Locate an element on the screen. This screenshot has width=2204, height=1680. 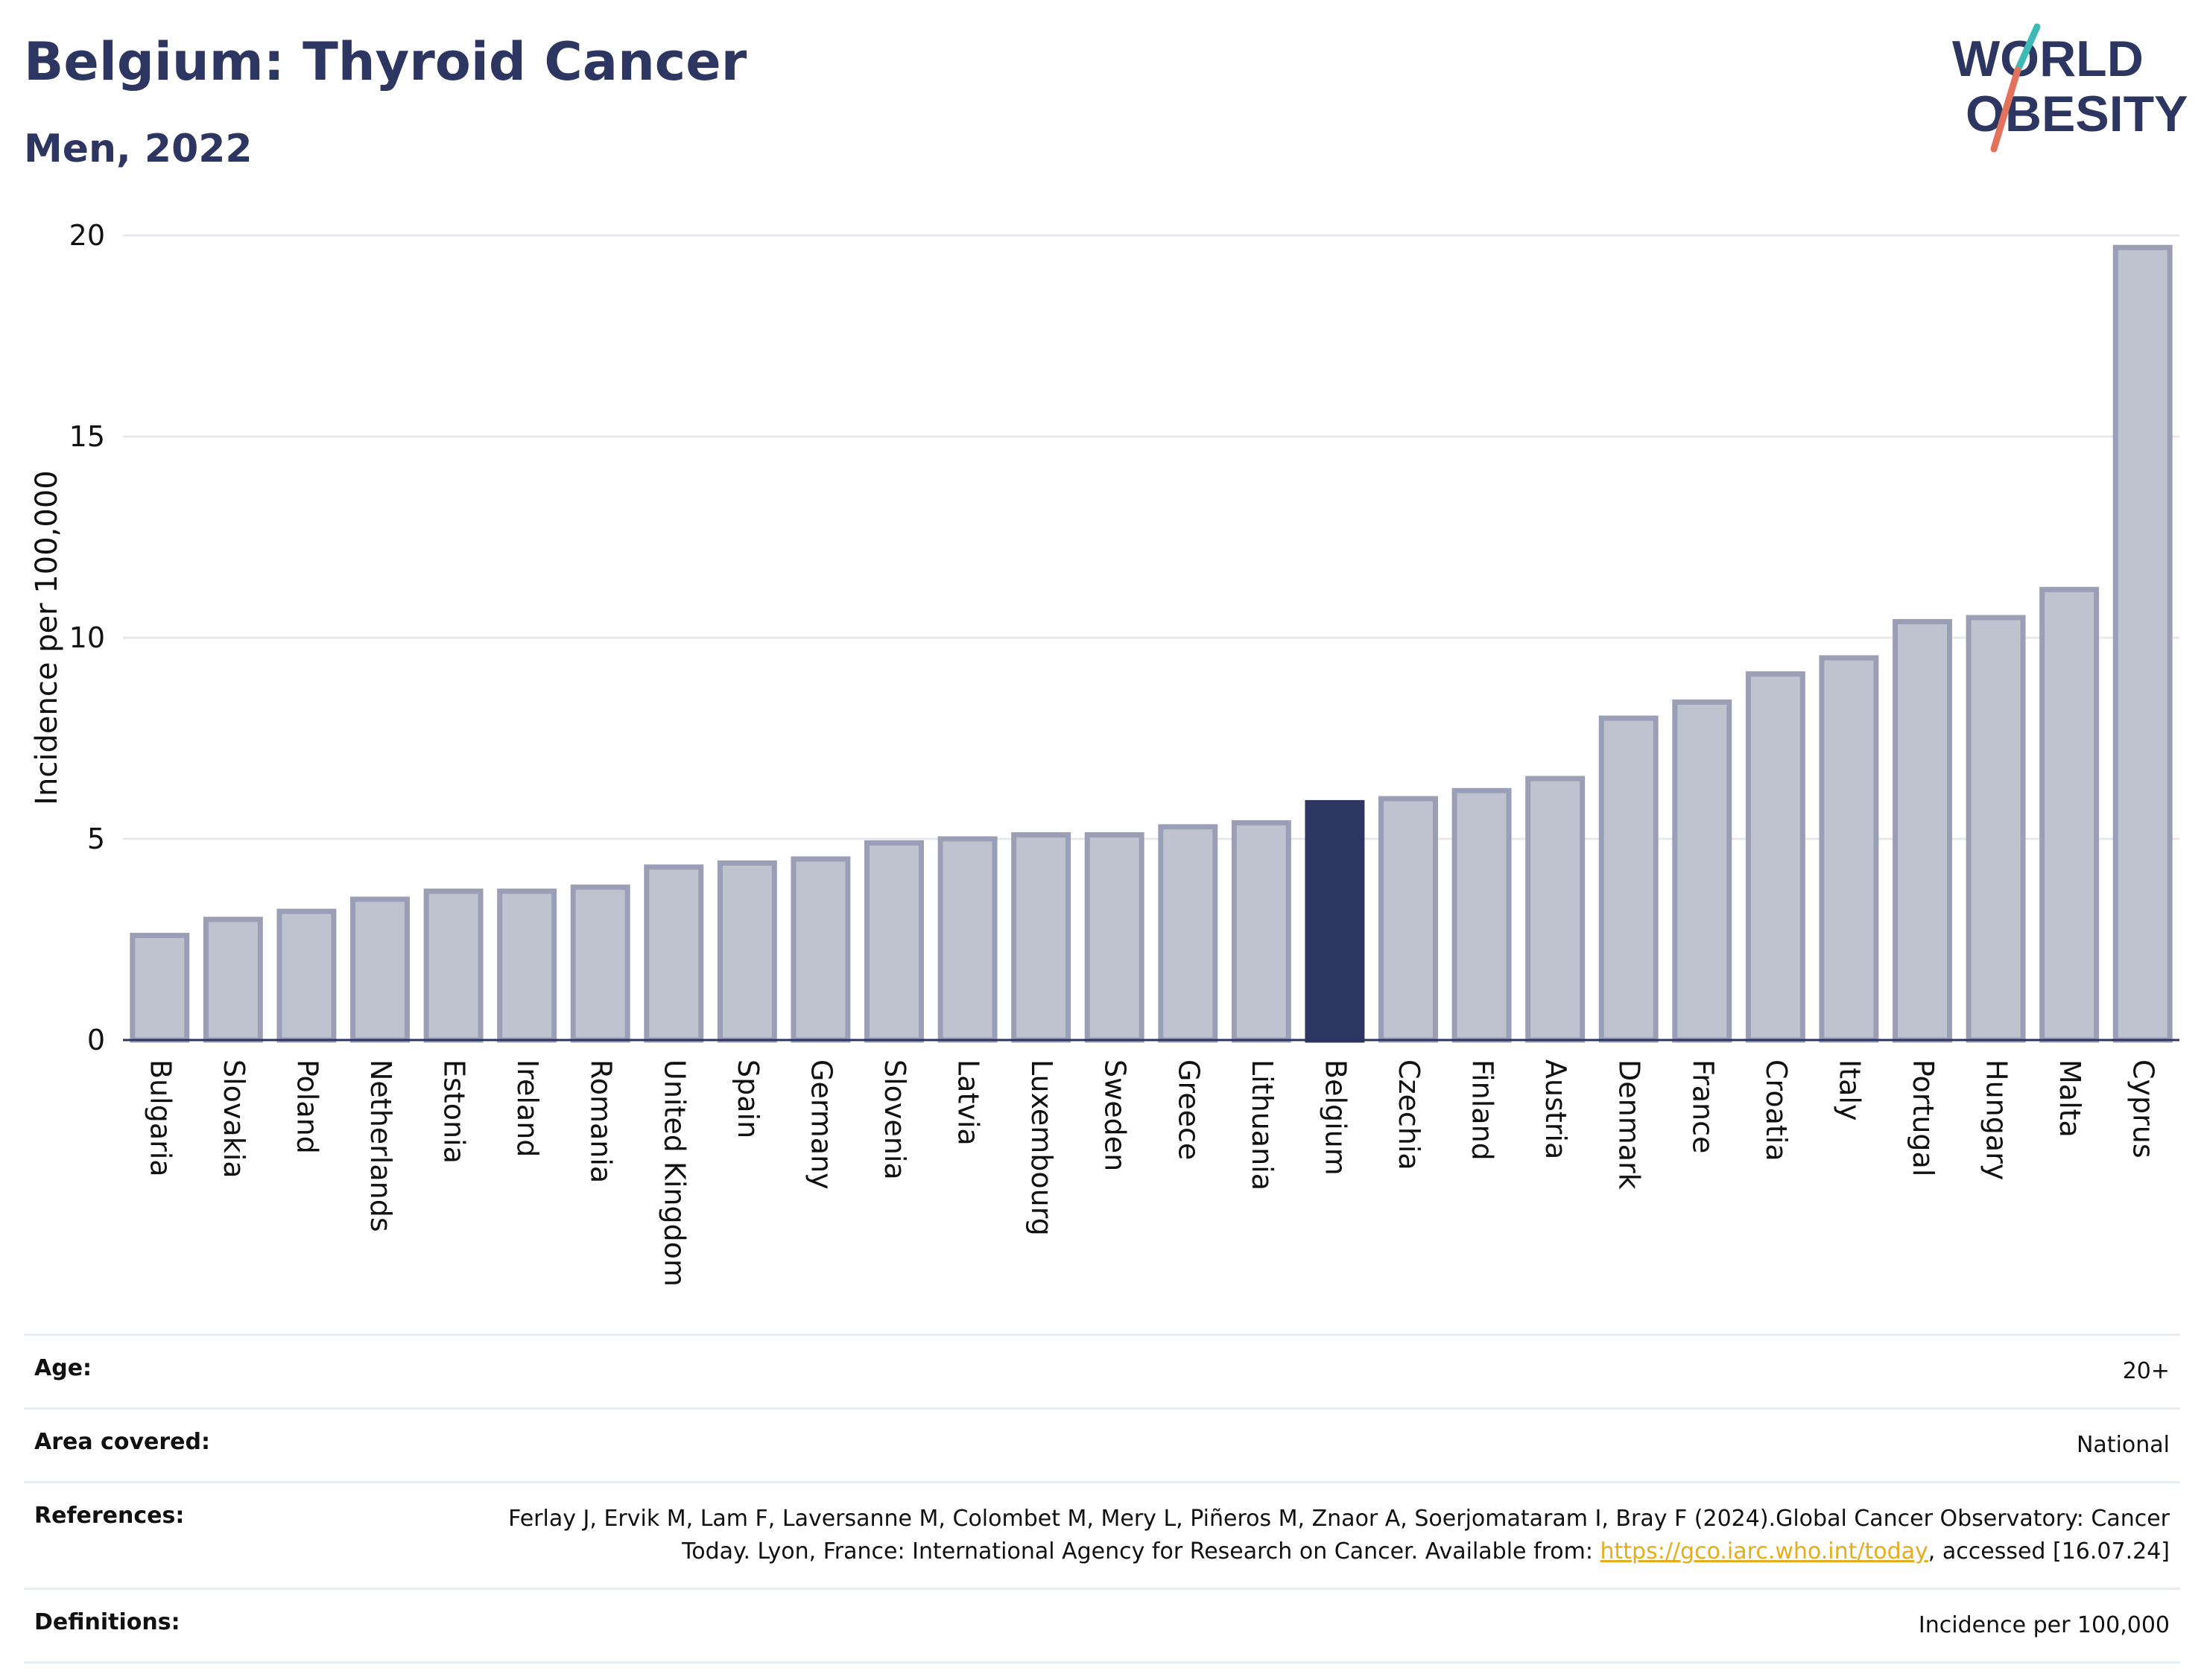
meta-row-area: Area covered: National is located at coordinates (1102, 1446).